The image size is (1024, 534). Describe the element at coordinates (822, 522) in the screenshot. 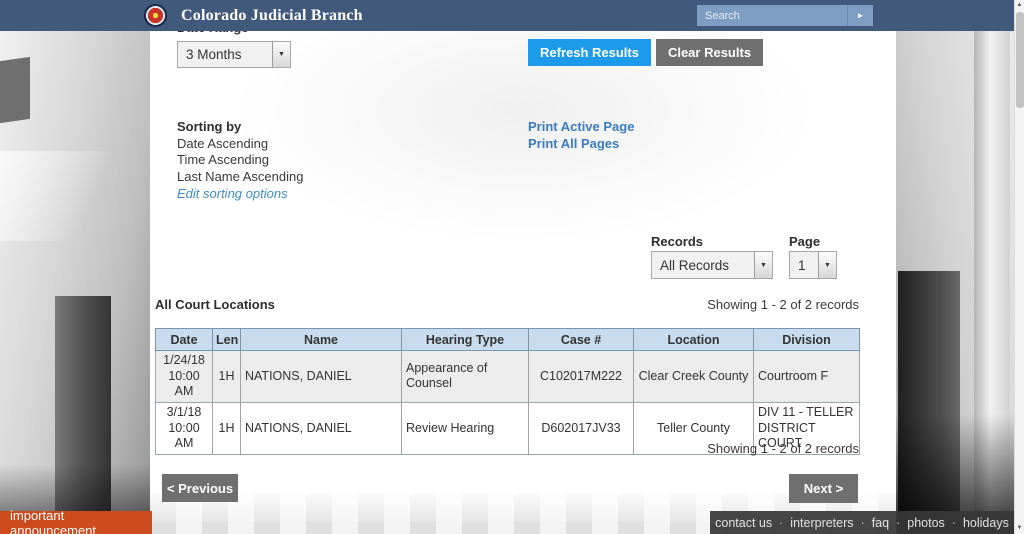

I see `footer-link-interpreters: interpreters` at that location.